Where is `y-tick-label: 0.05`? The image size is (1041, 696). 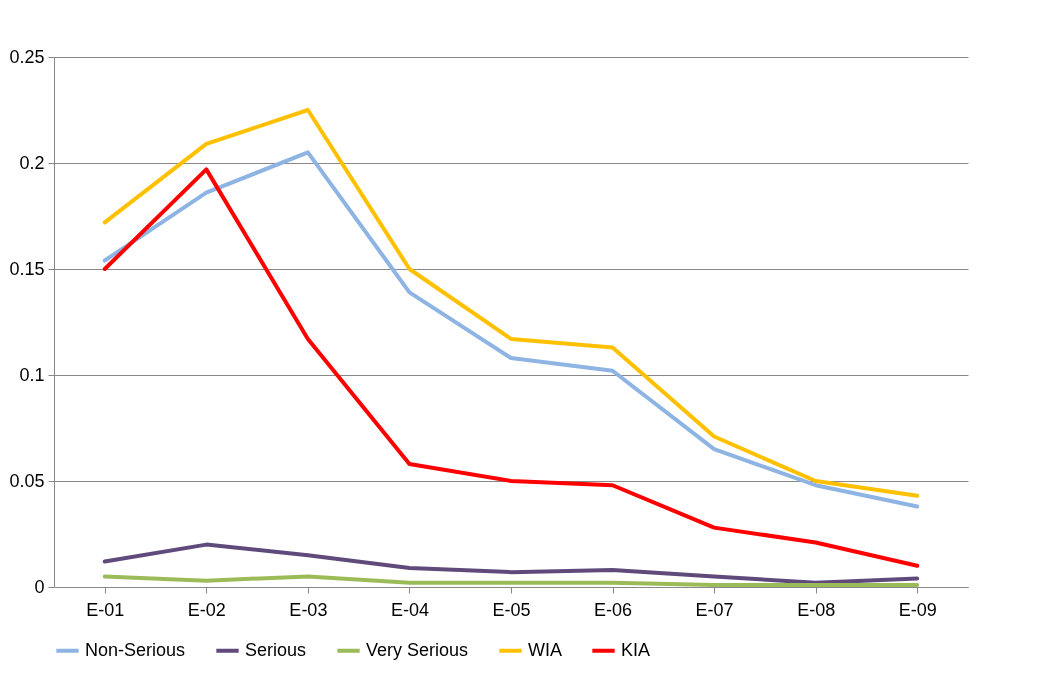
y-tick-label: 0.05 is located at coordinates (27, 480).